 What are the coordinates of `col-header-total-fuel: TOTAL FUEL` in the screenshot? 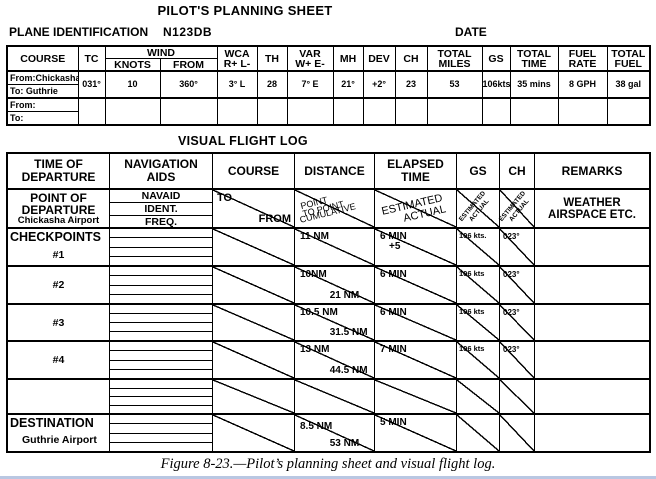 It's located at (628, 58).